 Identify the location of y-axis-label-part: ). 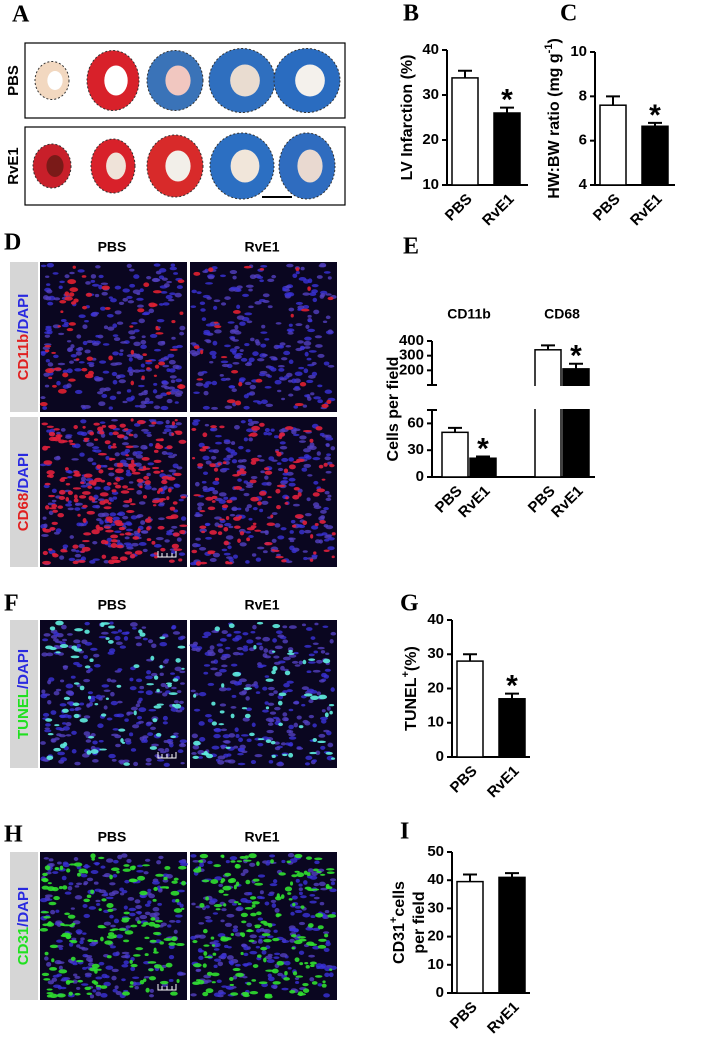
(554, 40).